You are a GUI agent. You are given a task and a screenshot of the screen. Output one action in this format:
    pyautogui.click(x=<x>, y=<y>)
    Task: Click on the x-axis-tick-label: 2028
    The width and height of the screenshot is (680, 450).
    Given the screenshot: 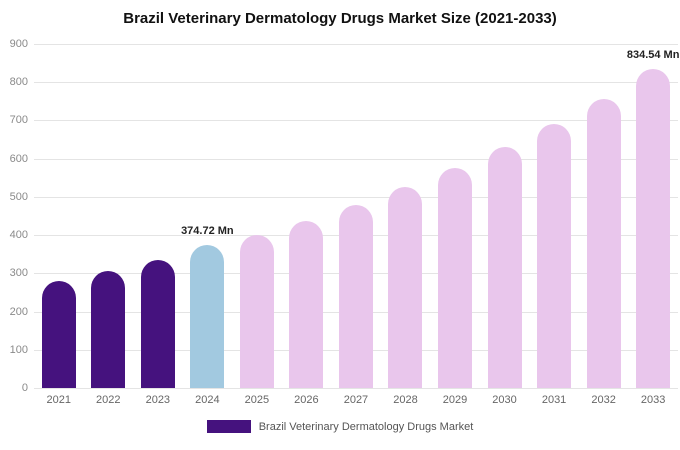 What is the action you would take?
    pyautogui.click(x=405, y=400)
    